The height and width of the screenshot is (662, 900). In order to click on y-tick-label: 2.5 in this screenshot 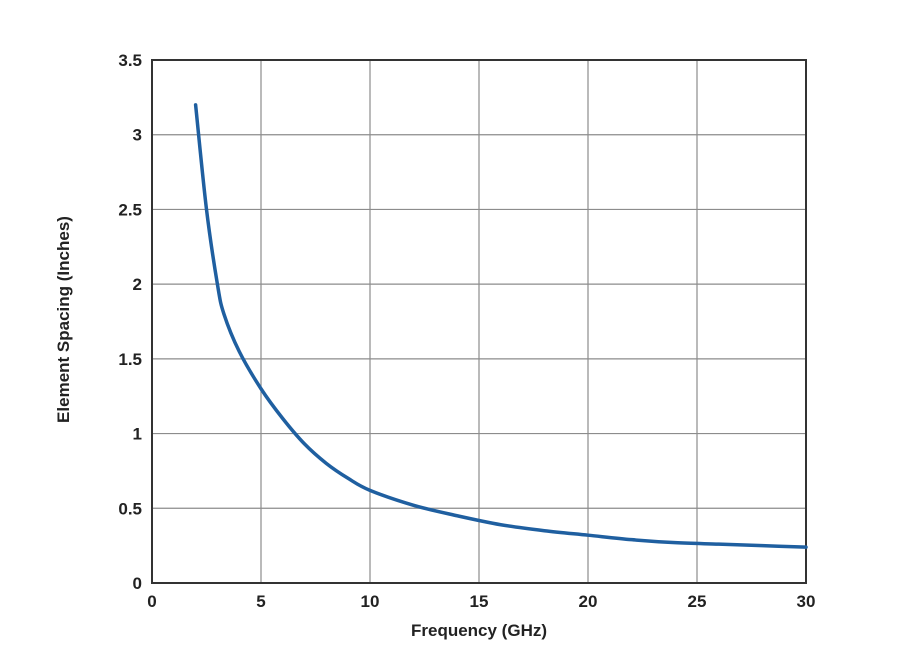, I will do `click(130, 209)`.